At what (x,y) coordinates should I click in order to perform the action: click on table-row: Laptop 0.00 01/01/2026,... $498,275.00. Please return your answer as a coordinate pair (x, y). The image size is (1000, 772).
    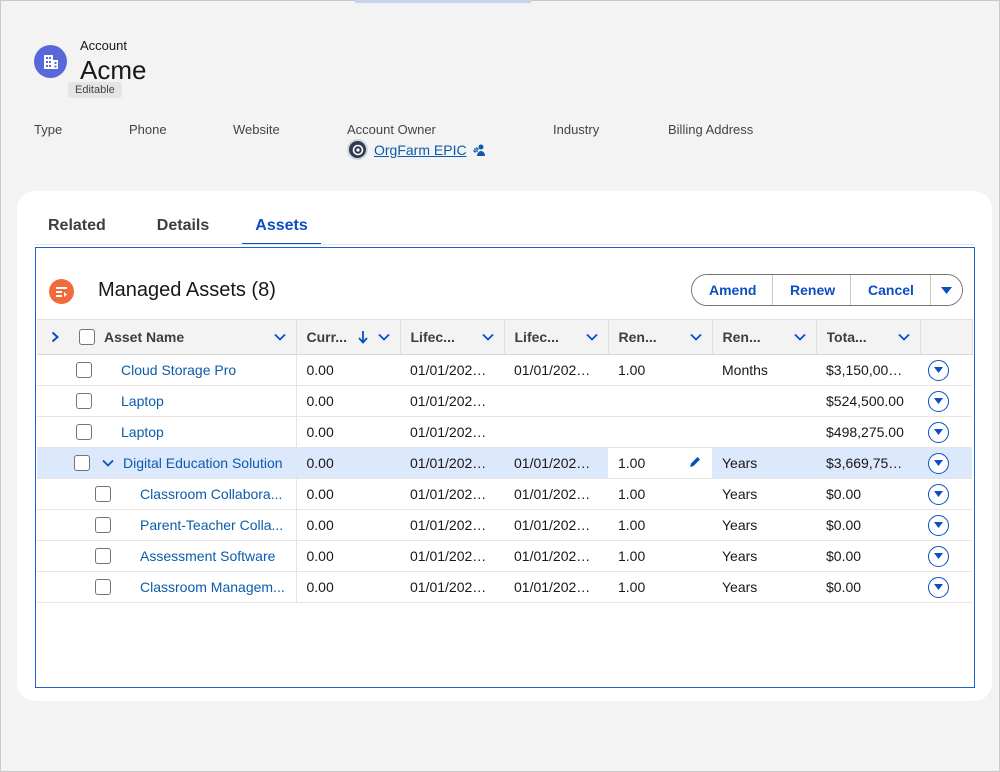
    Looking at the image, I should click on (504, 432).